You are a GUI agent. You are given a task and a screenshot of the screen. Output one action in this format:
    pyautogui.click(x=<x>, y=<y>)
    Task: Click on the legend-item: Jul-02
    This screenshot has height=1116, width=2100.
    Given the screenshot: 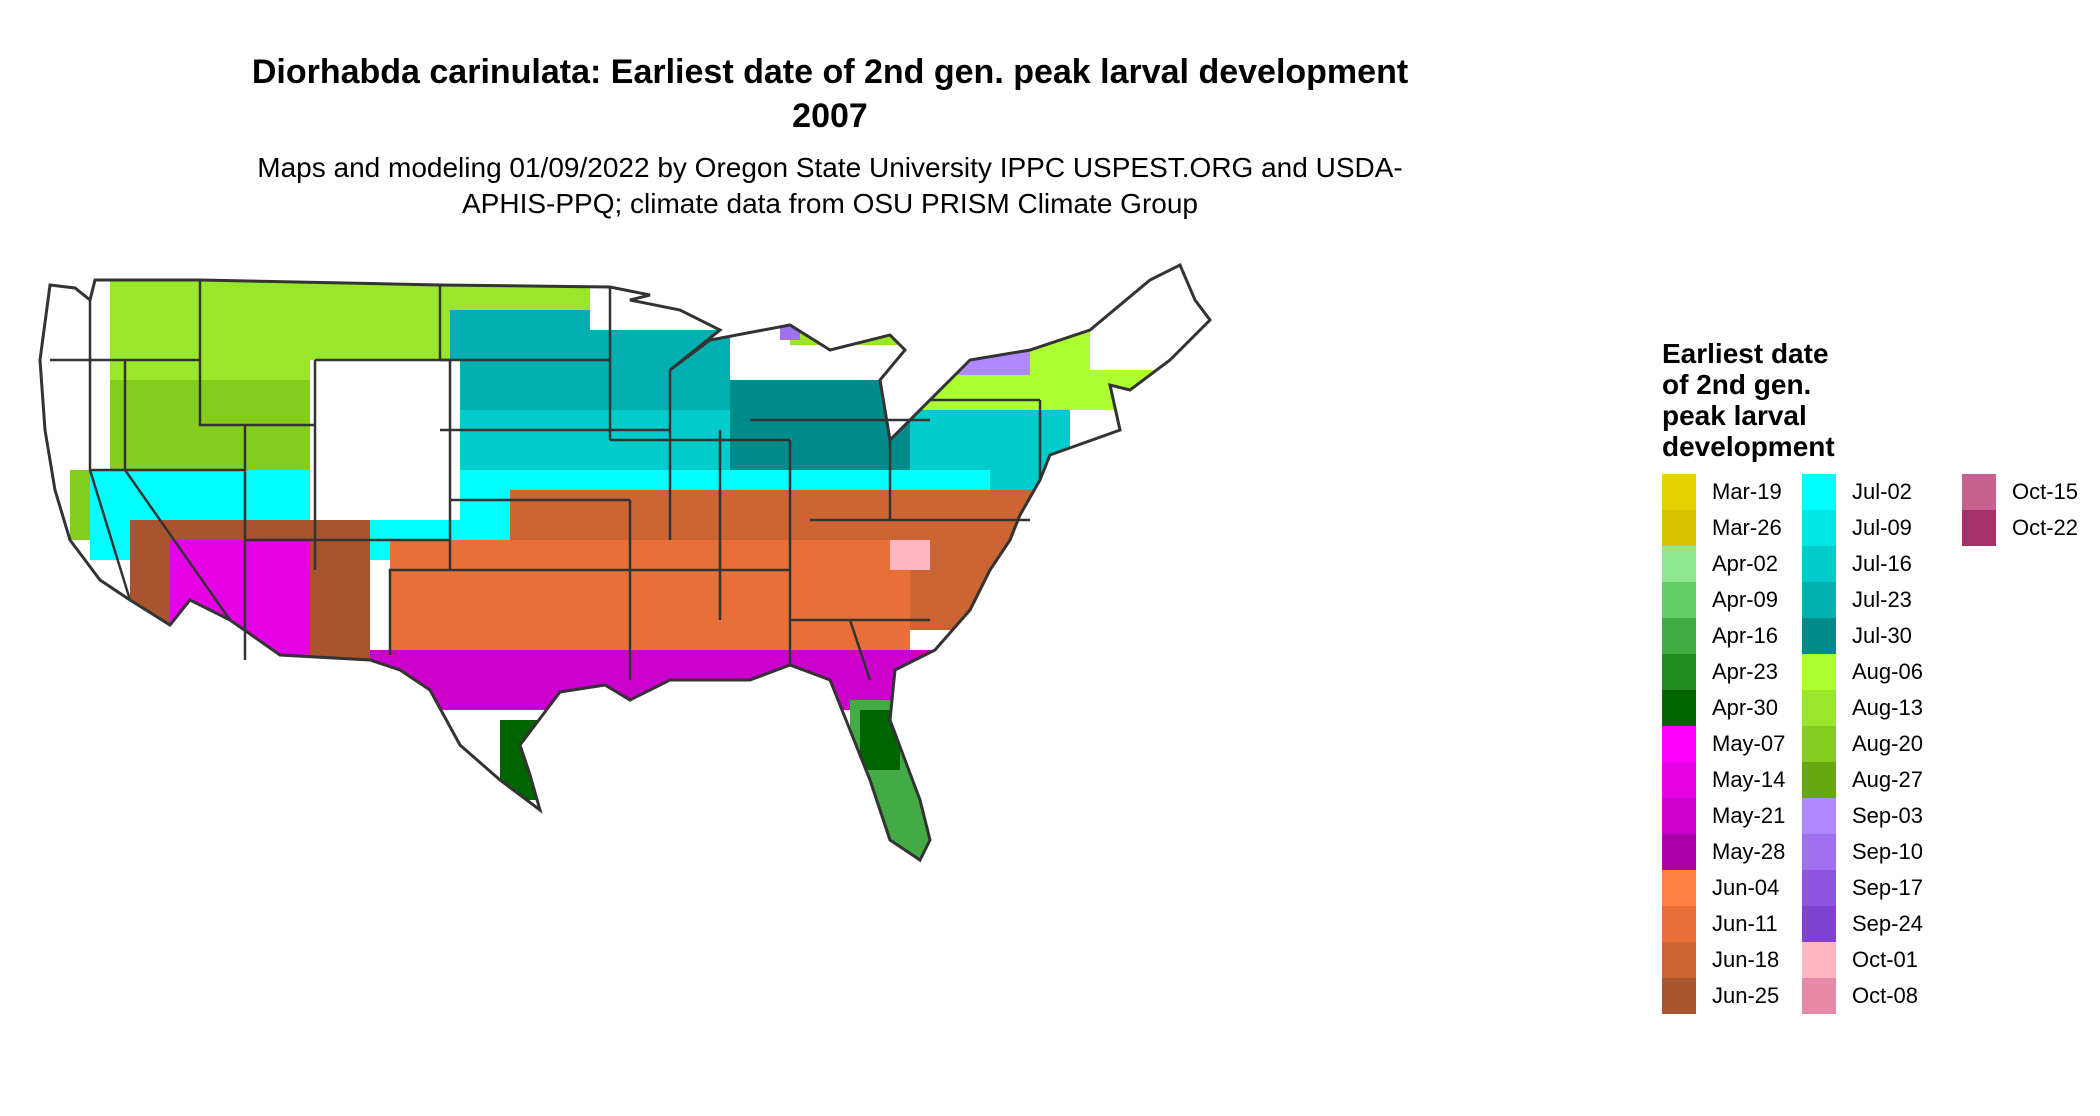 What is the action you would take?
    pyautogui.click(x=1872, y=492)
    